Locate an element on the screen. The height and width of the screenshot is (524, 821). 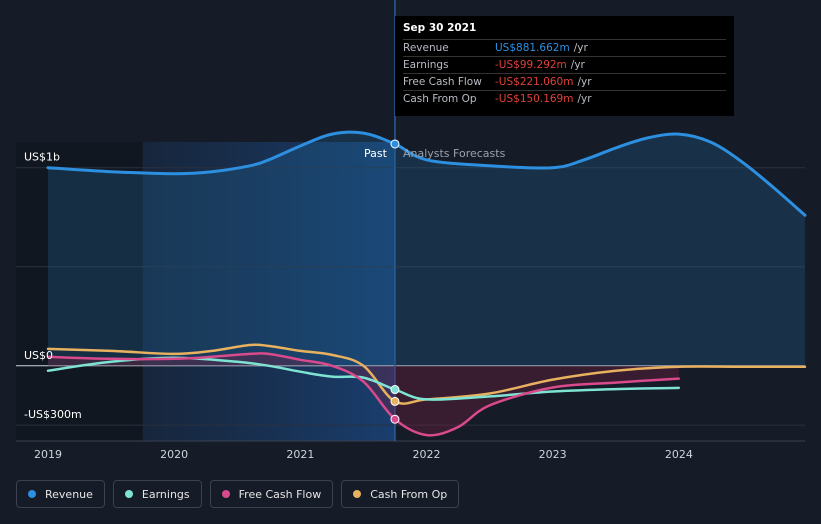
tooltip-label: Free Cash Flow is located at coordinates (442, 82).